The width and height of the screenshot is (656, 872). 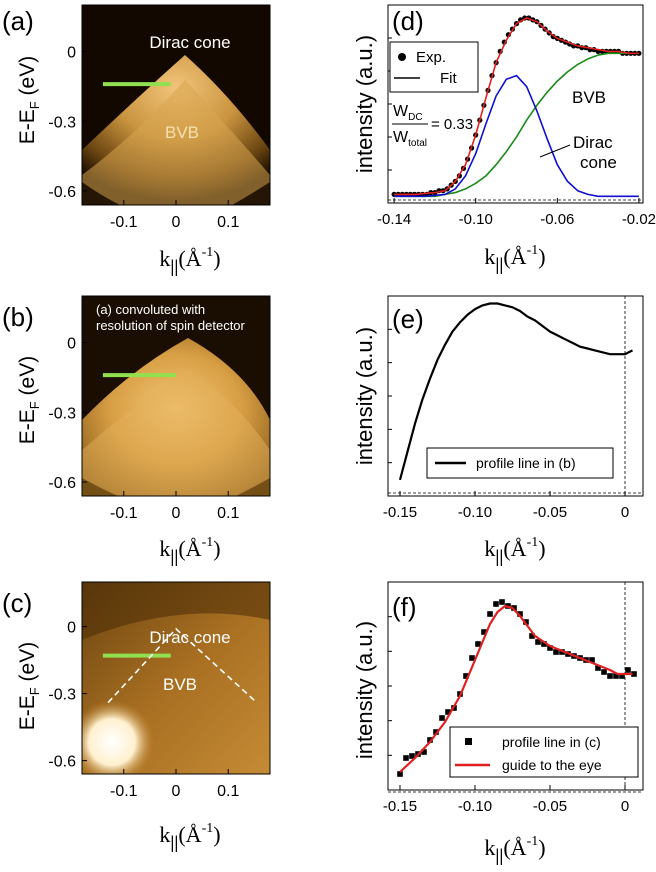 What do you see at coordinates (598, 162) in the screenshot?
I see `dirac-annotation-line2: cone` at bounding box center [598, 162].